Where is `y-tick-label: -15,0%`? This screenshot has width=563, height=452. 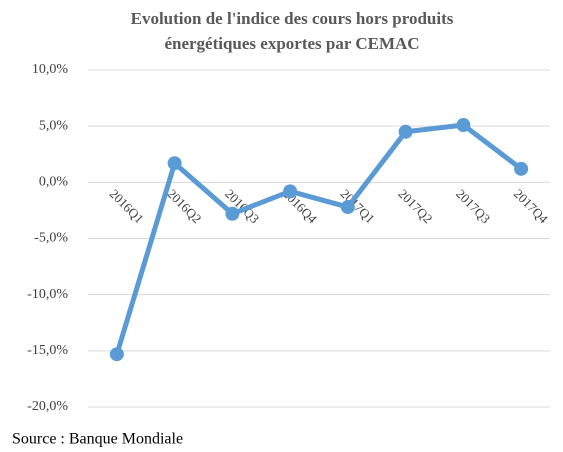 y-tick-label: -15,0% is located at coordinates (47, 350).